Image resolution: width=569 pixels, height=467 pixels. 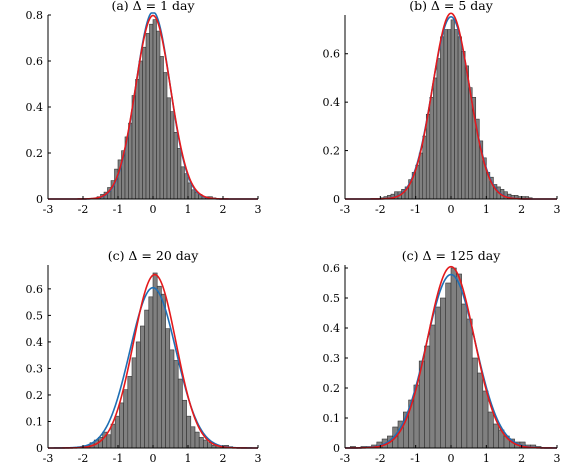 I want to click on panel-title: (b) Δ = 5 day, so click(x=451, y=6).